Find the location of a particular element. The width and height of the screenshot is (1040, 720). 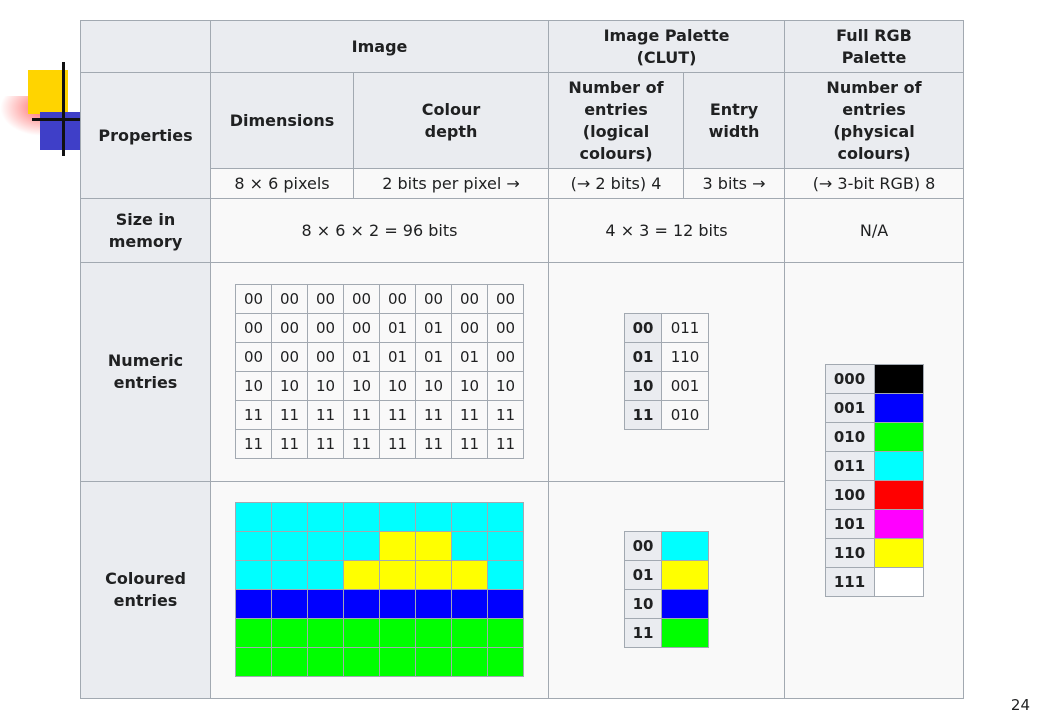

pixel-row: 00 00 00 00 00 00 00 00 is located at coordinates (379, 299).